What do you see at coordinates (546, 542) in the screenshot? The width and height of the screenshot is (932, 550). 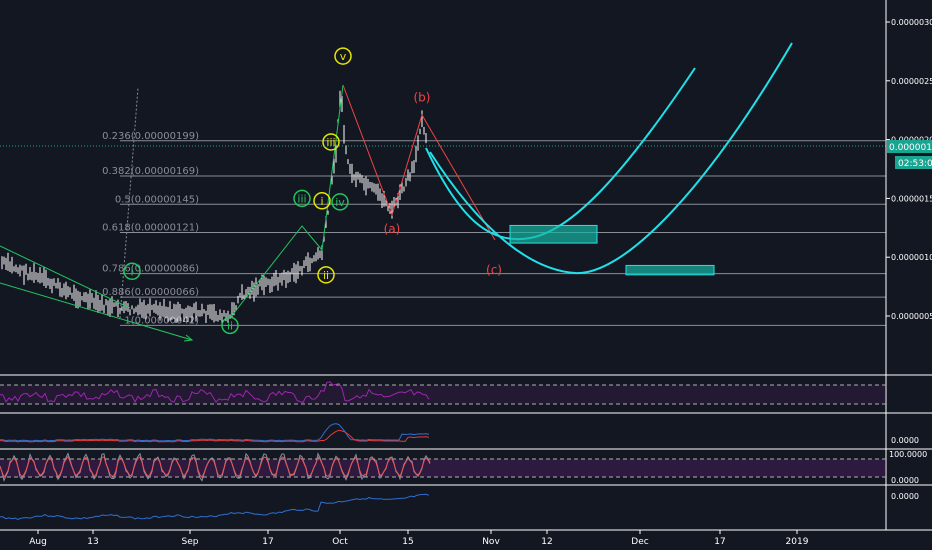 I see `time-tick-label: 12` at bounding box center [546, 542].